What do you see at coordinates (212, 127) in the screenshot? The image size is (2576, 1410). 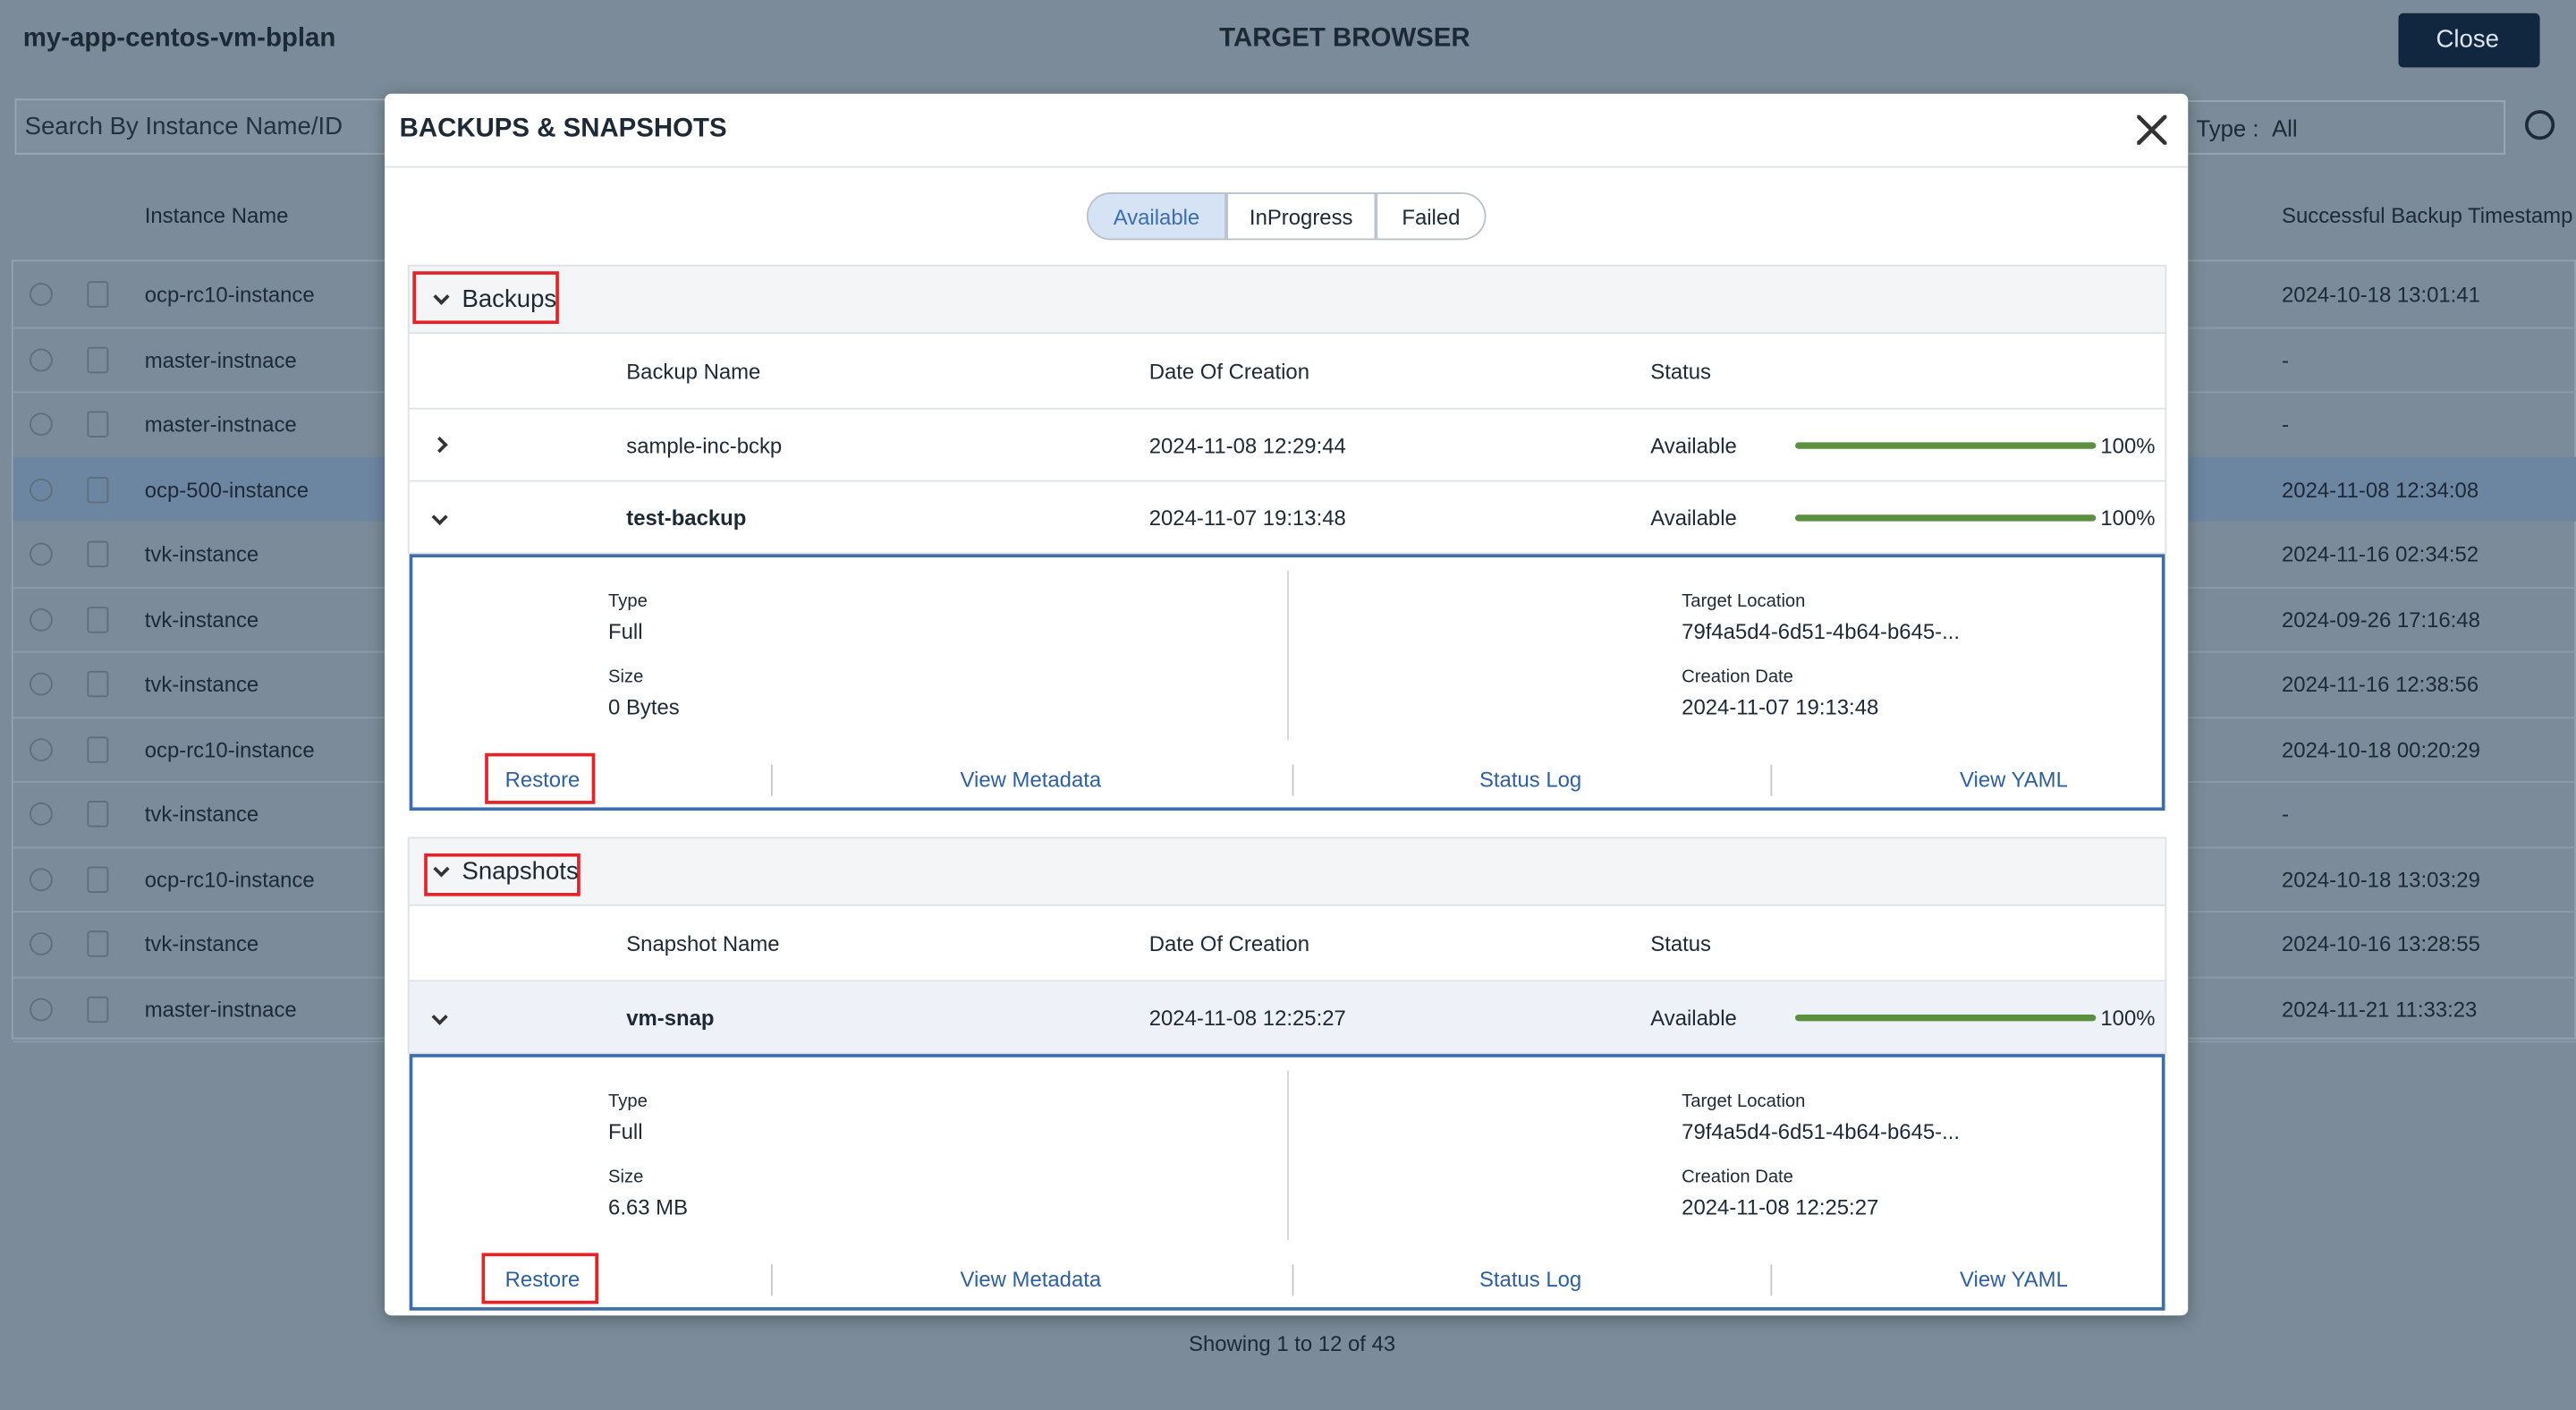 I see `search-input` at bounding box center [212, 127].